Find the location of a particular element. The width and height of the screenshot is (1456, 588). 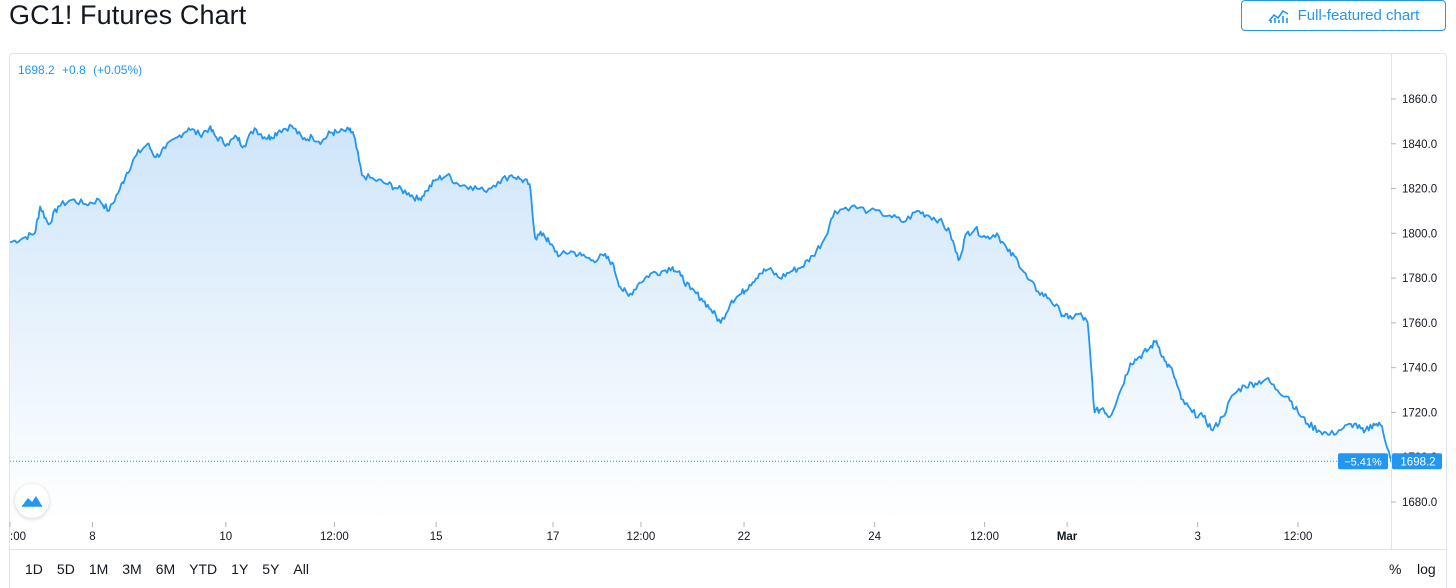

price-change-percent: (+0.05%) is located at coordinates (118, 70).